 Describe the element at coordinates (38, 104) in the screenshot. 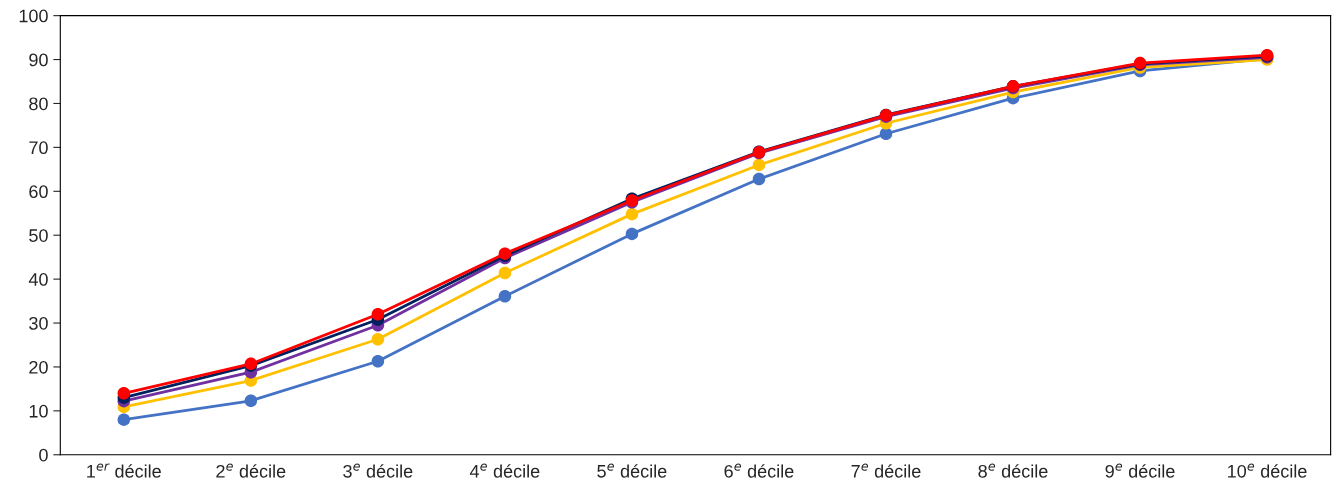

I see `y-tick-label: 80` at that location.